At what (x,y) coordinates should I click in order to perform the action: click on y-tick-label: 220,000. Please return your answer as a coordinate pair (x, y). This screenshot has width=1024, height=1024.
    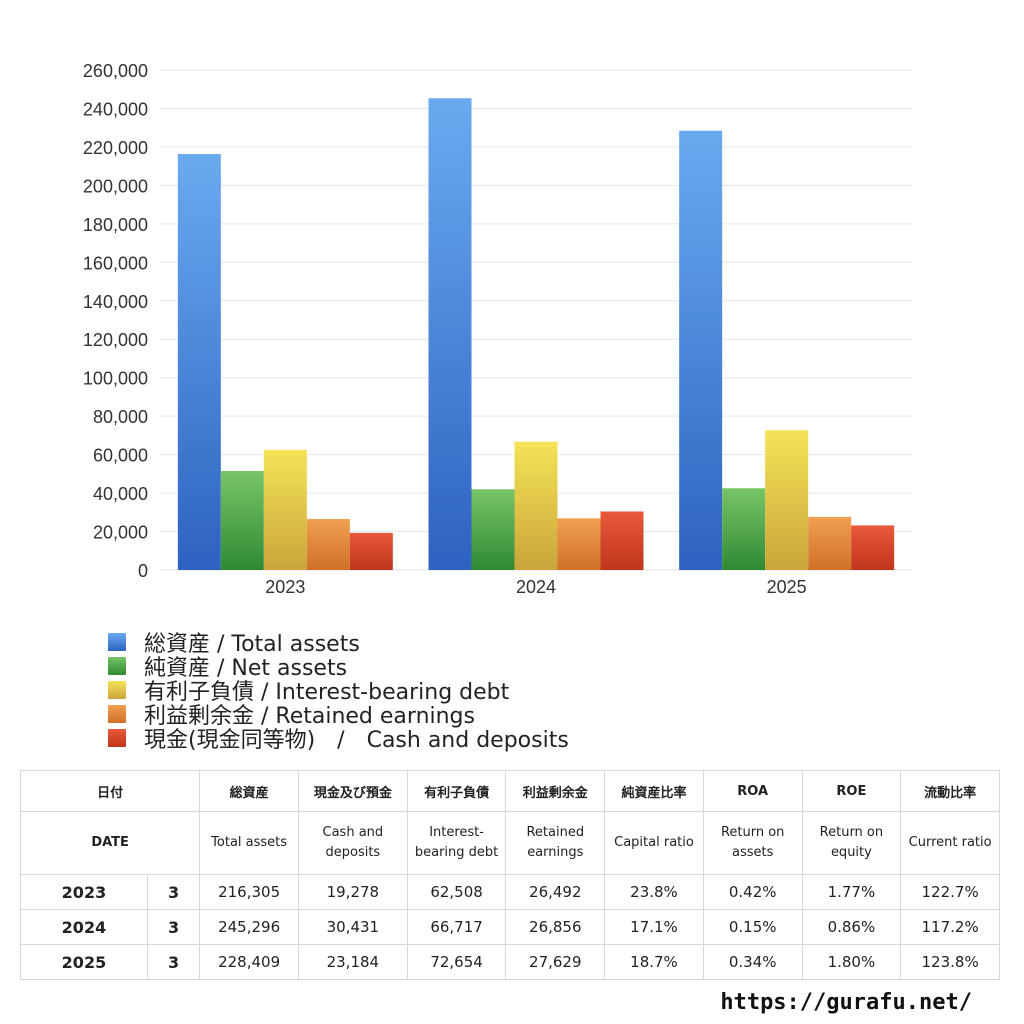
    Looking at the image, I should click on (115, 148).